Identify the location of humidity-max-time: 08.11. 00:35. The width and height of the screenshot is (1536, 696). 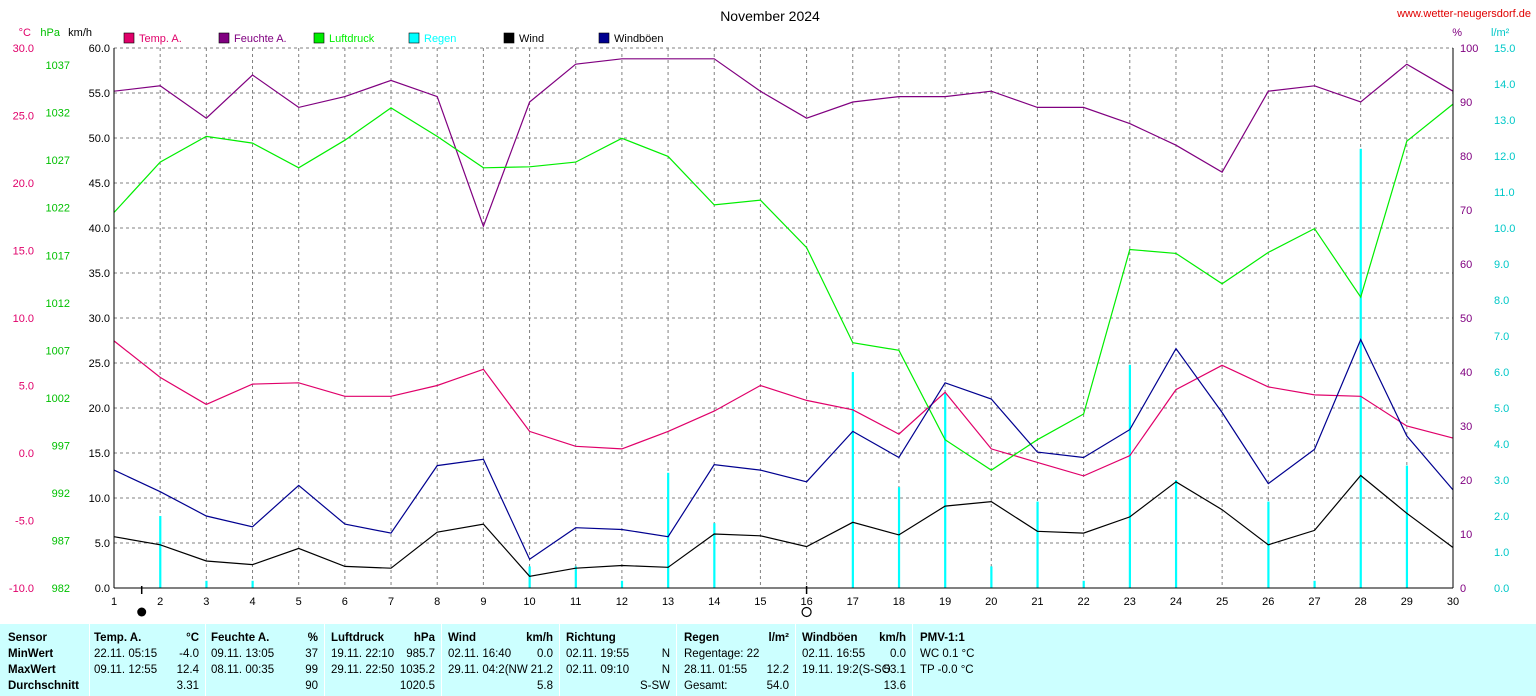
(243, 670).